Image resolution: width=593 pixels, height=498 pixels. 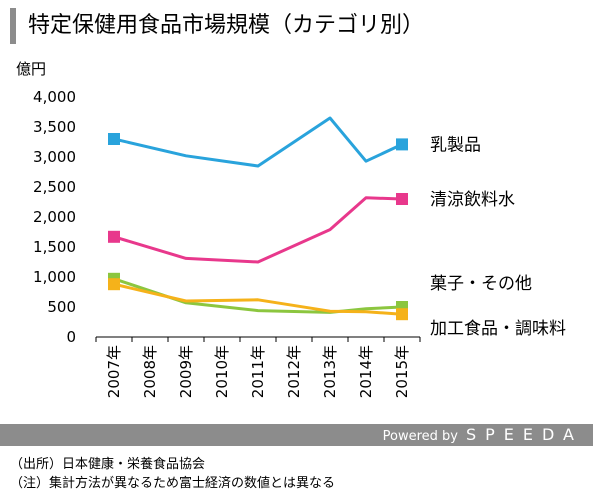 What do you see at coordinates (114, 371) in the screenshot?
I see `x-tick-label: 2007年` at bounding box center [114, 371].